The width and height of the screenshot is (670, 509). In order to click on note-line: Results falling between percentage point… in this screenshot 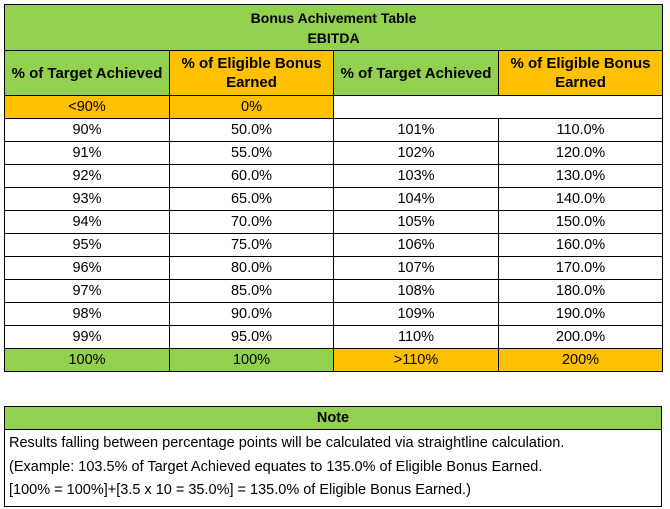, I will do `click(287, 443)`.